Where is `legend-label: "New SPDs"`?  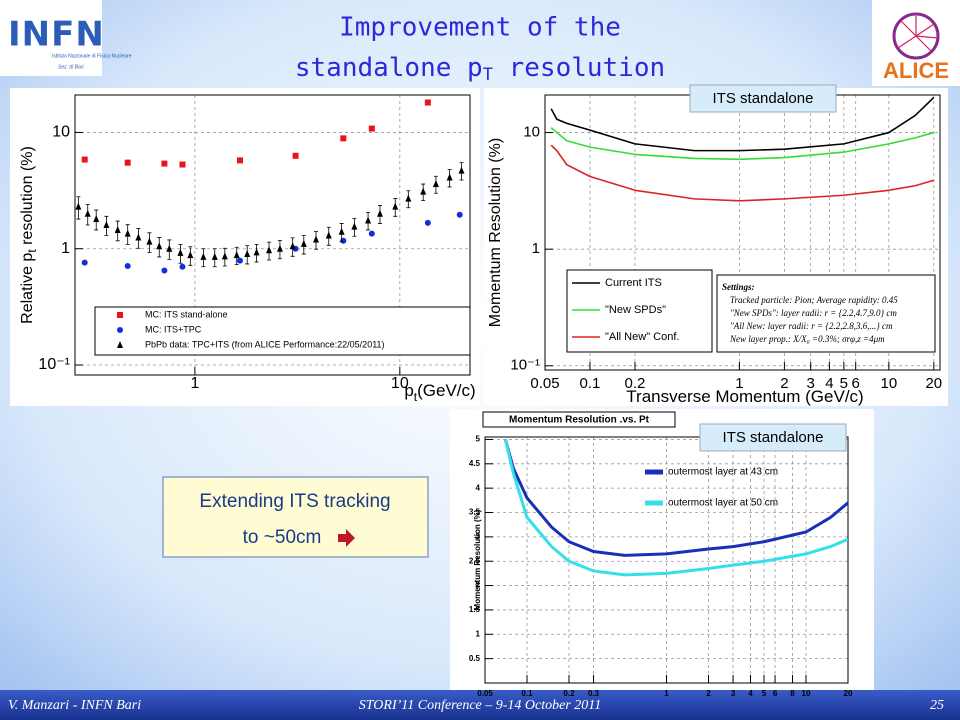 legend-label: "New SPDs" is located at coordinates (635, 310).